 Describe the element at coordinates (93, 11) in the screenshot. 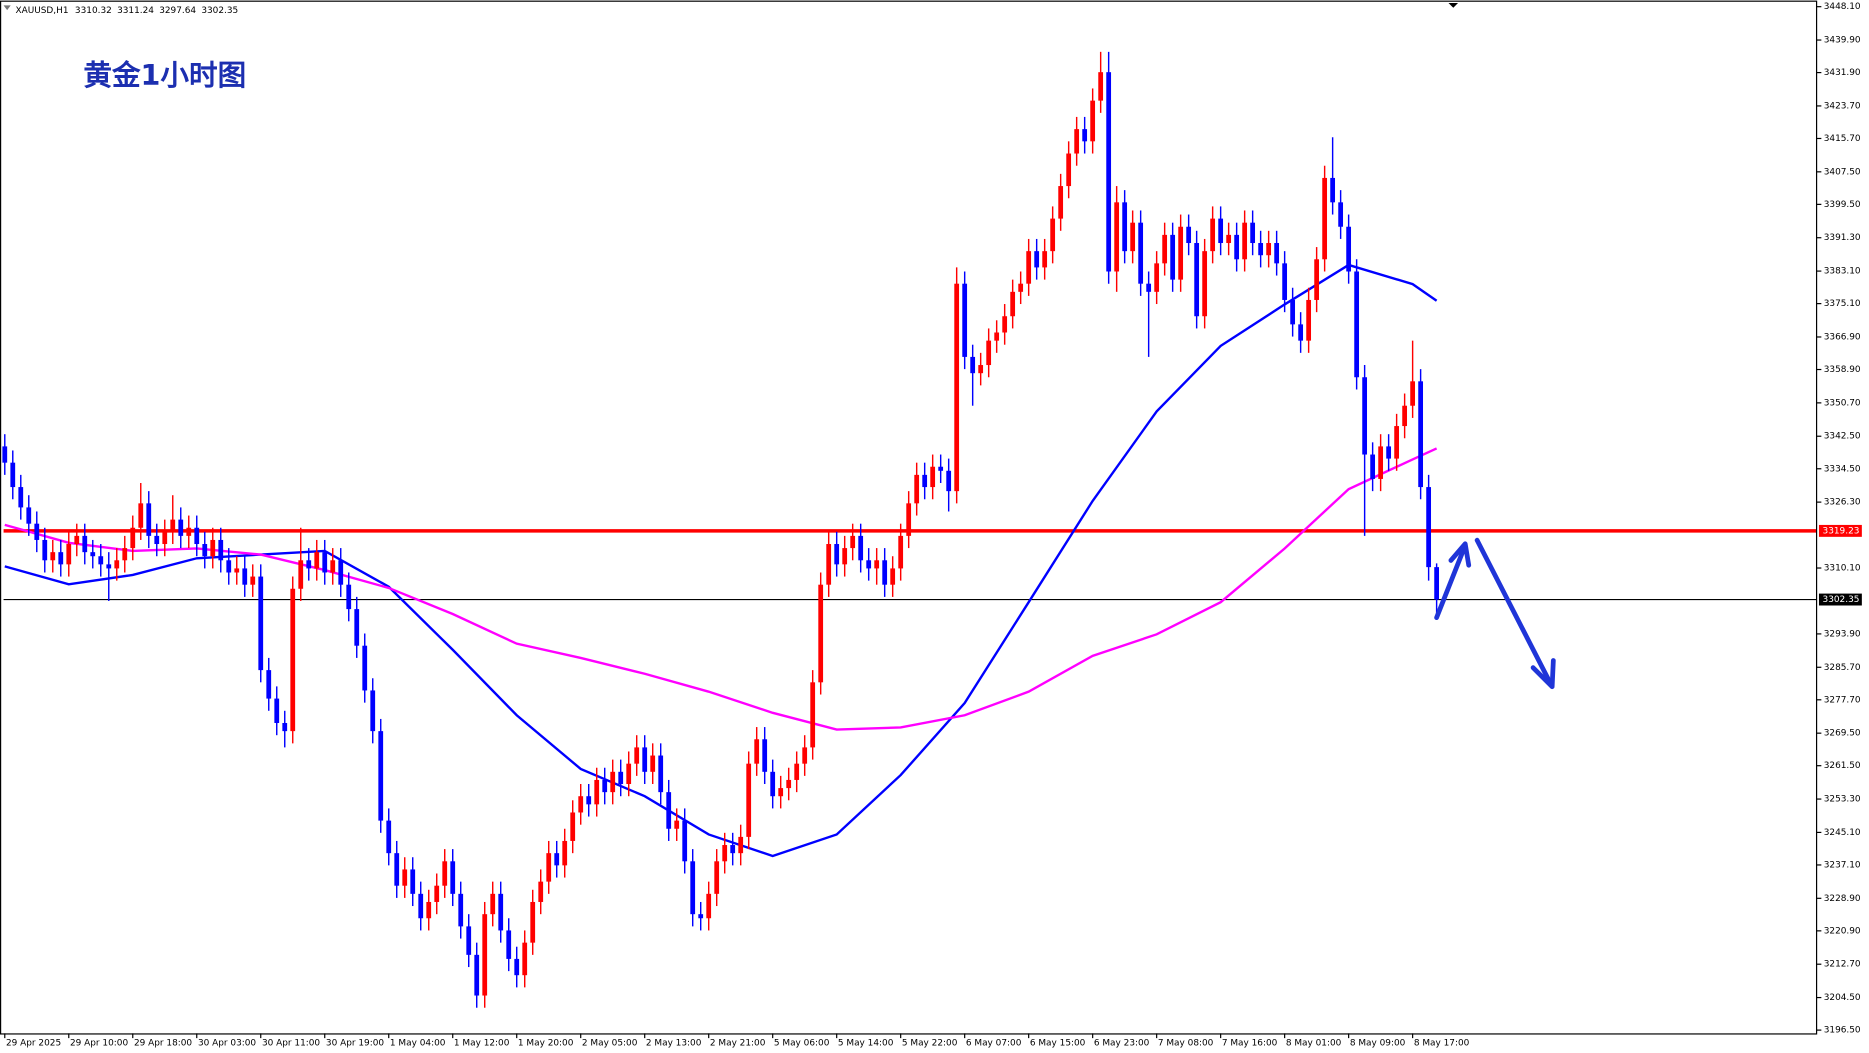

I see `header-open: 3310.32` at that location.